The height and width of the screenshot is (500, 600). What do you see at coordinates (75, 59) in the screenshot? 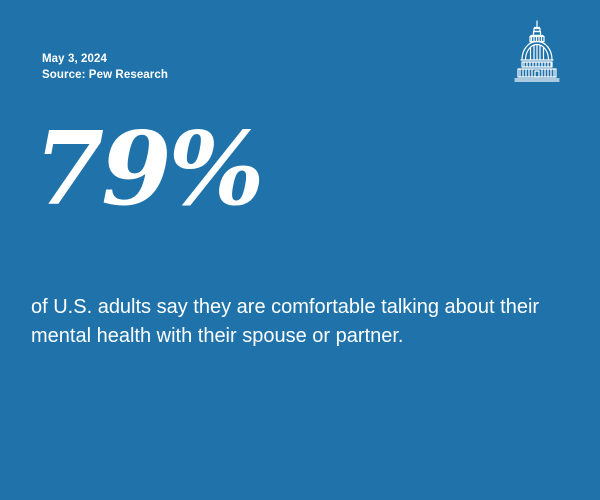
I see `date-text: May 3, 2024` at bounding box center [75, 59].